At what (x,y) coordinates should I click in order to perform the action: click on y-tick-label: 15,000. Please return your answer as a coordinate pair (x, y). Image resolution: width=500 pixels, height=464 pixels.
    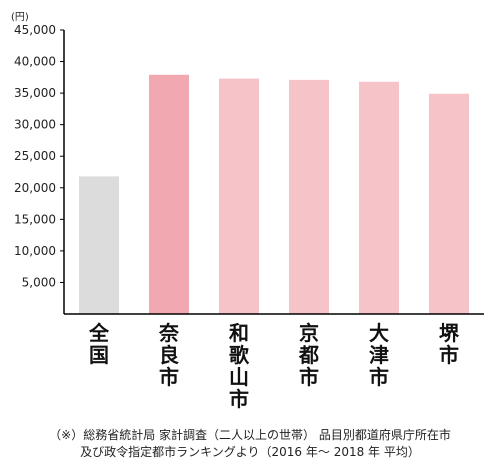
    Looking at the image, I should click on (35, 219).